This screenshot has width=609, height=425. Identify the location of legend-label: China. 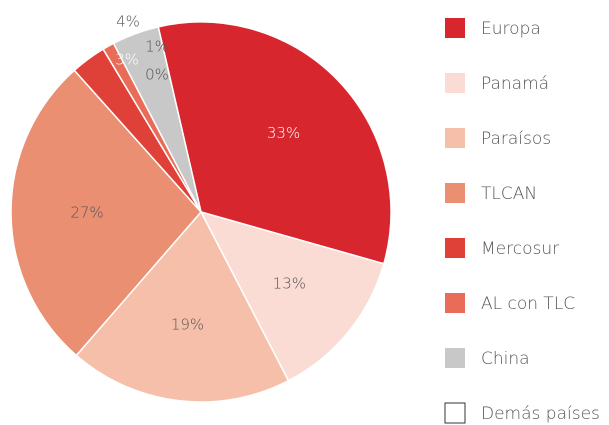
(505, 359).